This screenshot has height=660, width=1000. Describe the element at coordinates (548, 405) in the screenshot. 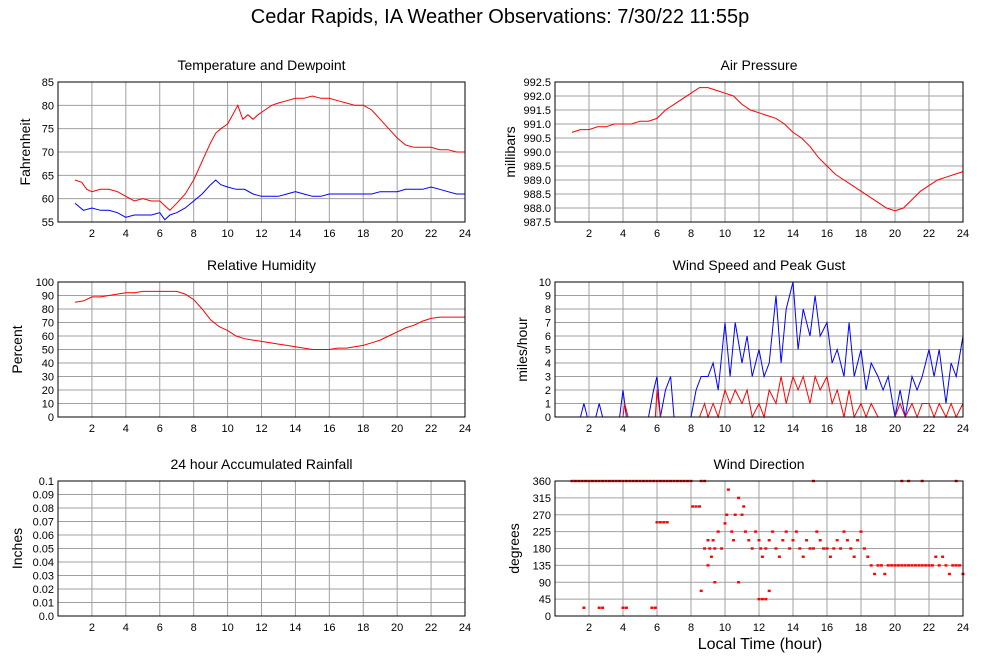

I see `wind-y-tick-label: 1` at that location.